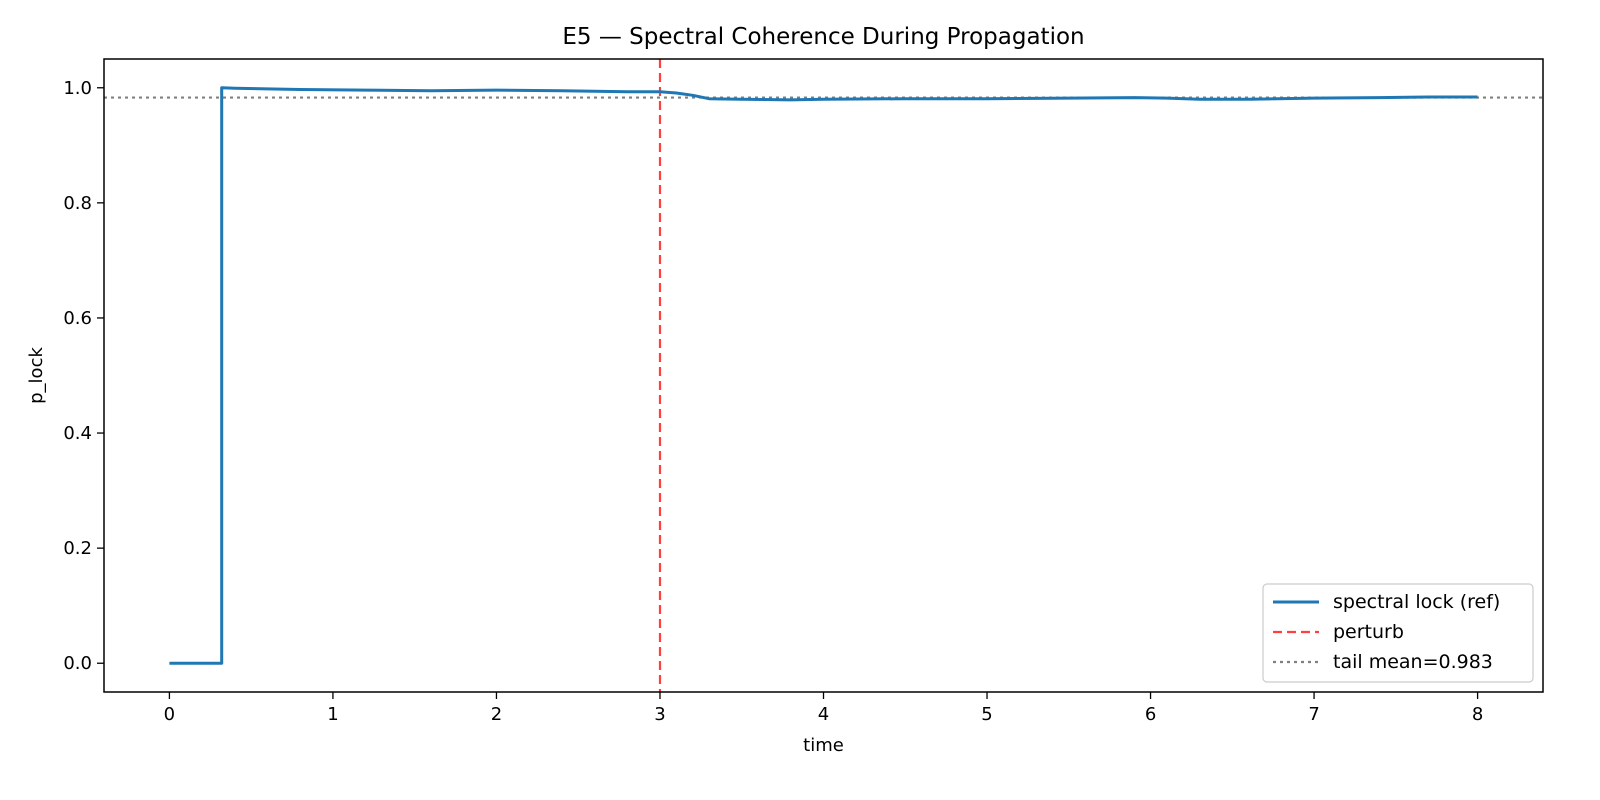  I want to click on y-tick-label: 1.0, so click(77, 88).